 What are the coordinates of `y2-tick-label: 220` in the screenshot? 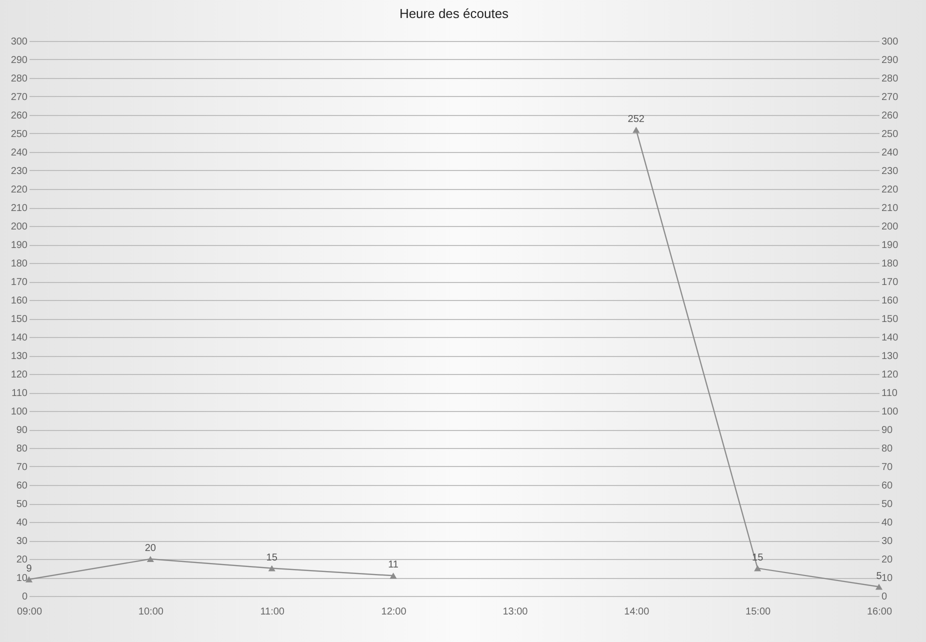 It's located at (890, 190).